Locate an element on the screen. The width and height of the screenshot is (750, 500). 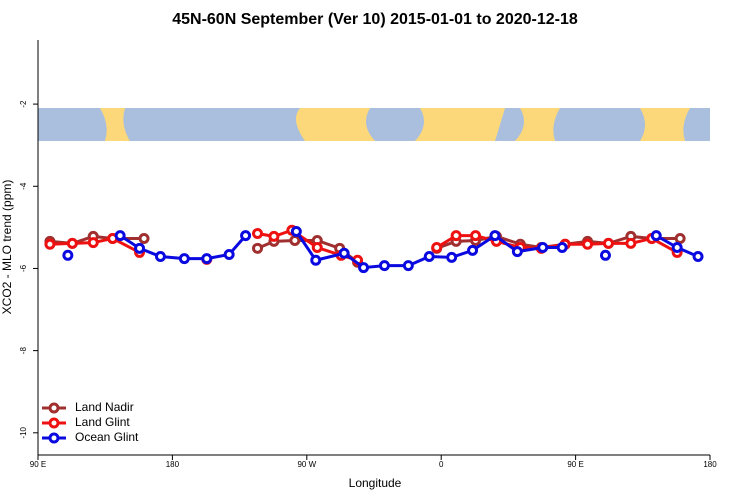
y-tick-label: -4 is located at coordinates (23, 186).